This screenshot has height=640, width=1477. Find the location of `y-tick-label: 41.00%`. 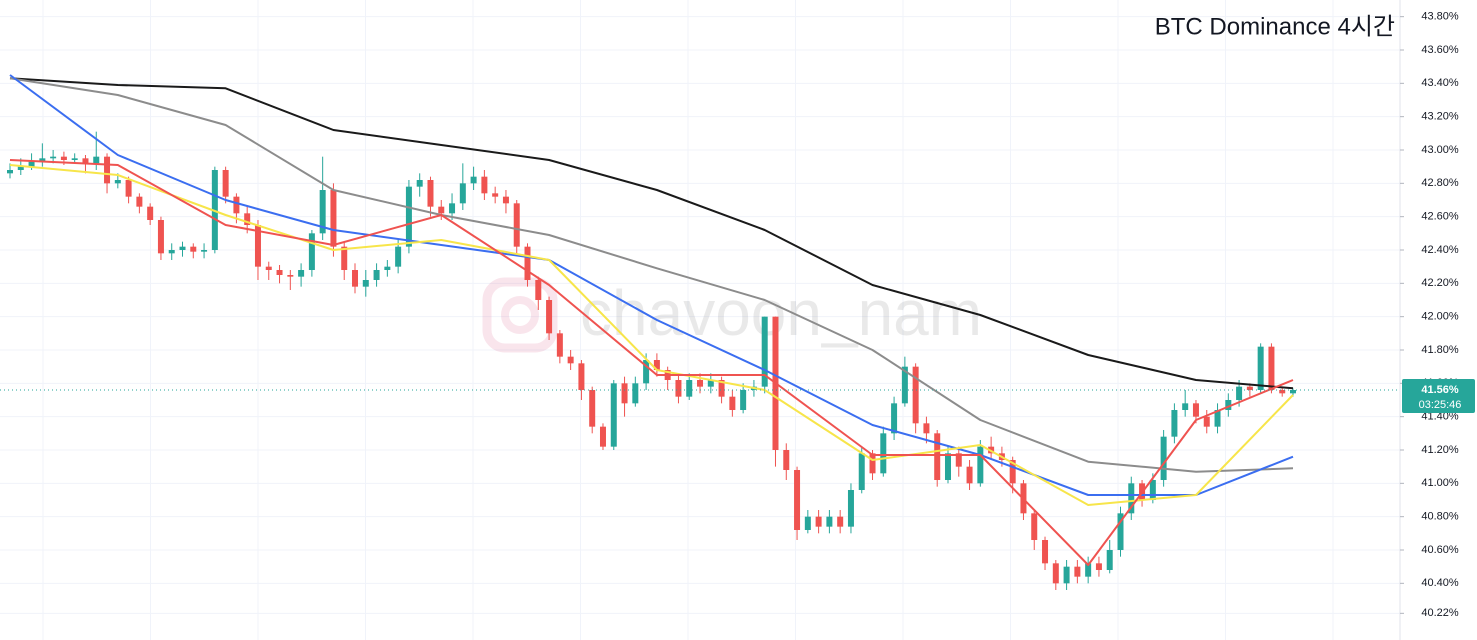

y-tick-label: 41.00% is located at coordinates (1440, 483).